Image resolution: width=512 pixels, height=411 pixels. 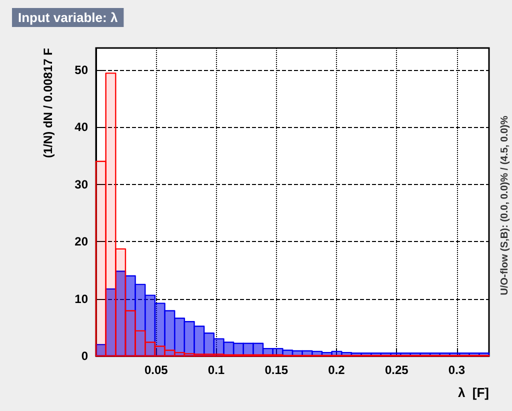 What do you see at coordinates (457, 370) in the screenshot?
I see `x-tick-label: 0.3` at bounding box center [457, 370].